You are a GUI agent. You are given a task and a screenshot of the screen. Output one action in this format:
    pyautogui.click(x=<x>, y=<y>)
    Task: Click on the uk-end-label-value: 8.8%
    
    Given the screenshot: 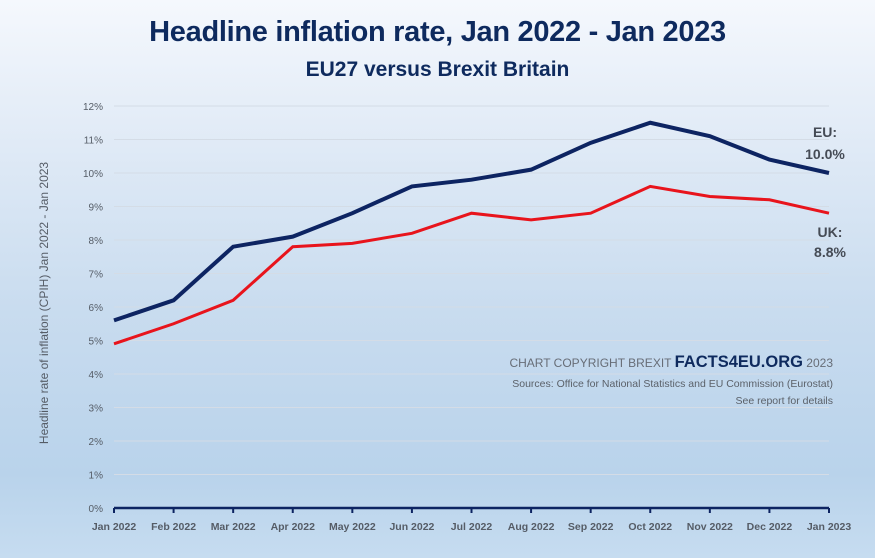 What is the action you would take?
    pyautogui.click(x=830, y=252)
    